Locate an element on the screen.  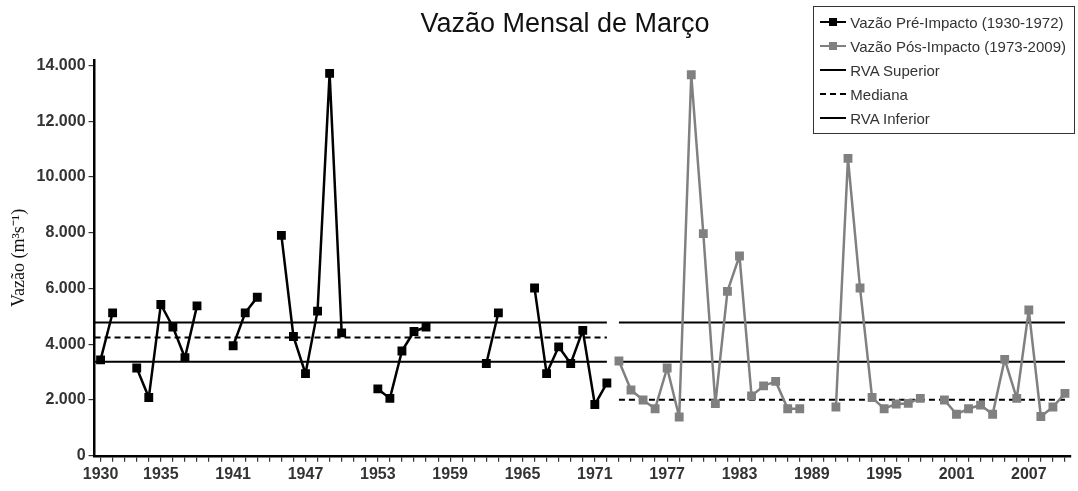
x-tick-label: 1930 is located at coordinates (100, 473).